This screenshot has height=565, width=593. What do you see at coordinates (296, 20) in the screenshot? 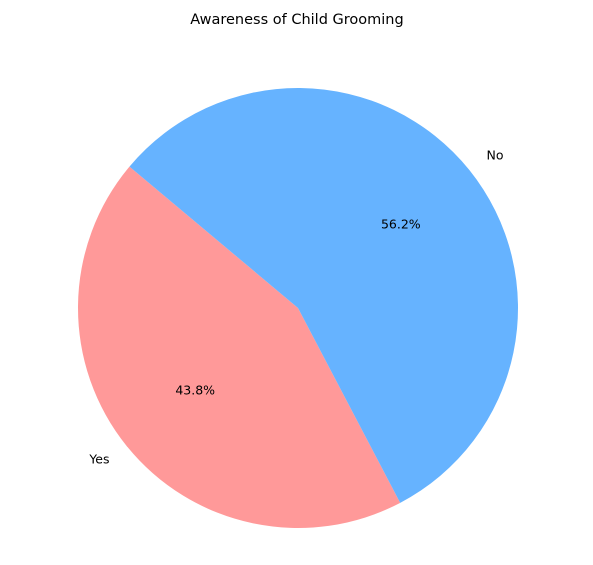
I see `chart-title: Awareness of Child Grooming` at bounding box center [296, 20].